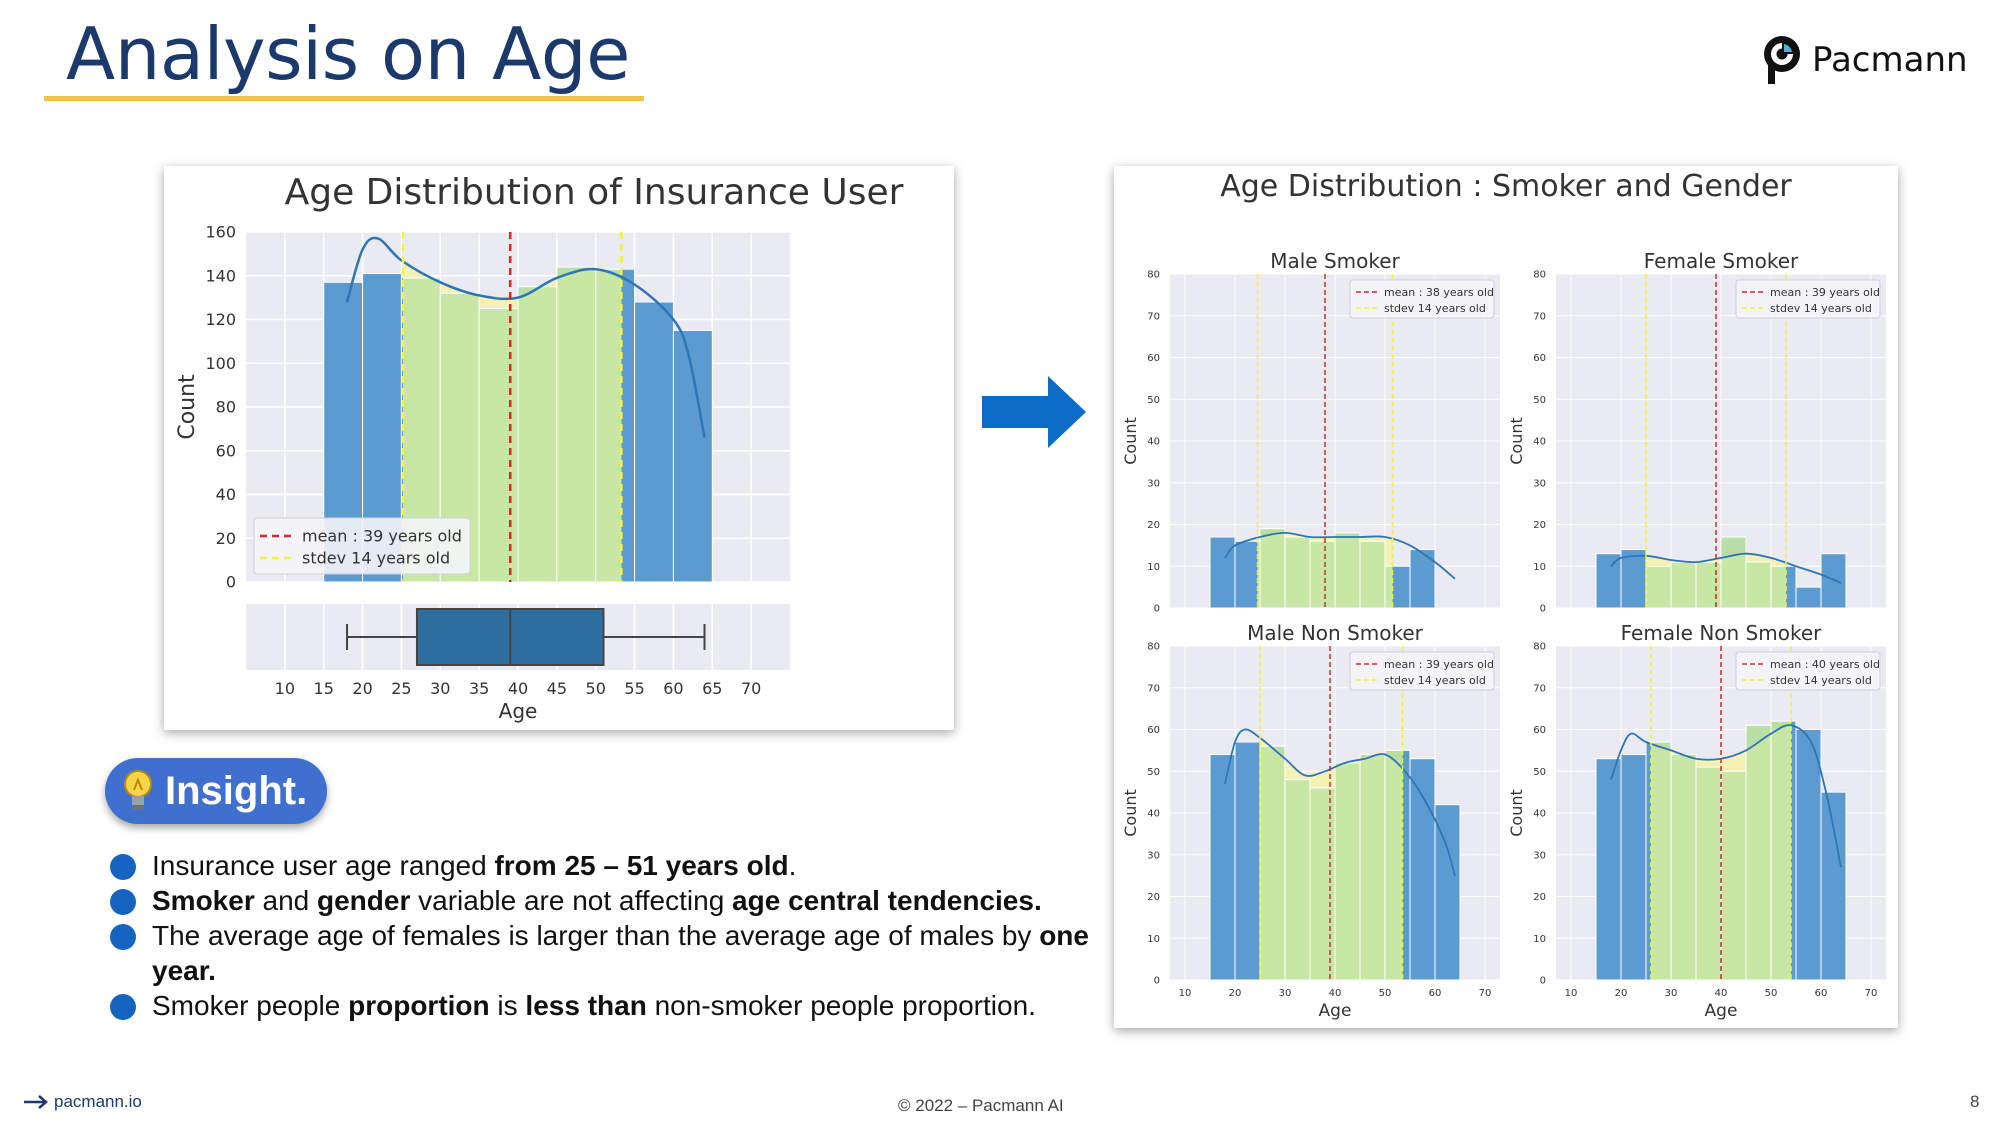 The height and width of the screenshot is (1125, 2000). I want to click on footer-link: pacmann.io, so click(98, 1101).